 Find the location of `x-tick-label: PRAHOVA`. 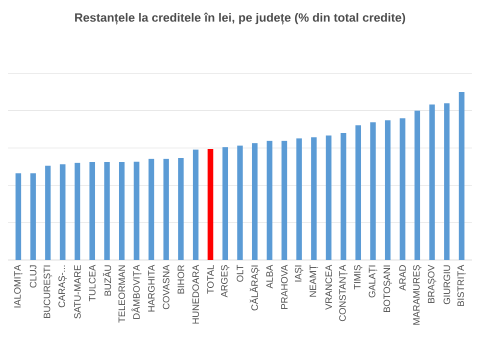

x-tick-label: PRAHOVA is located at coordinates (284, 286).